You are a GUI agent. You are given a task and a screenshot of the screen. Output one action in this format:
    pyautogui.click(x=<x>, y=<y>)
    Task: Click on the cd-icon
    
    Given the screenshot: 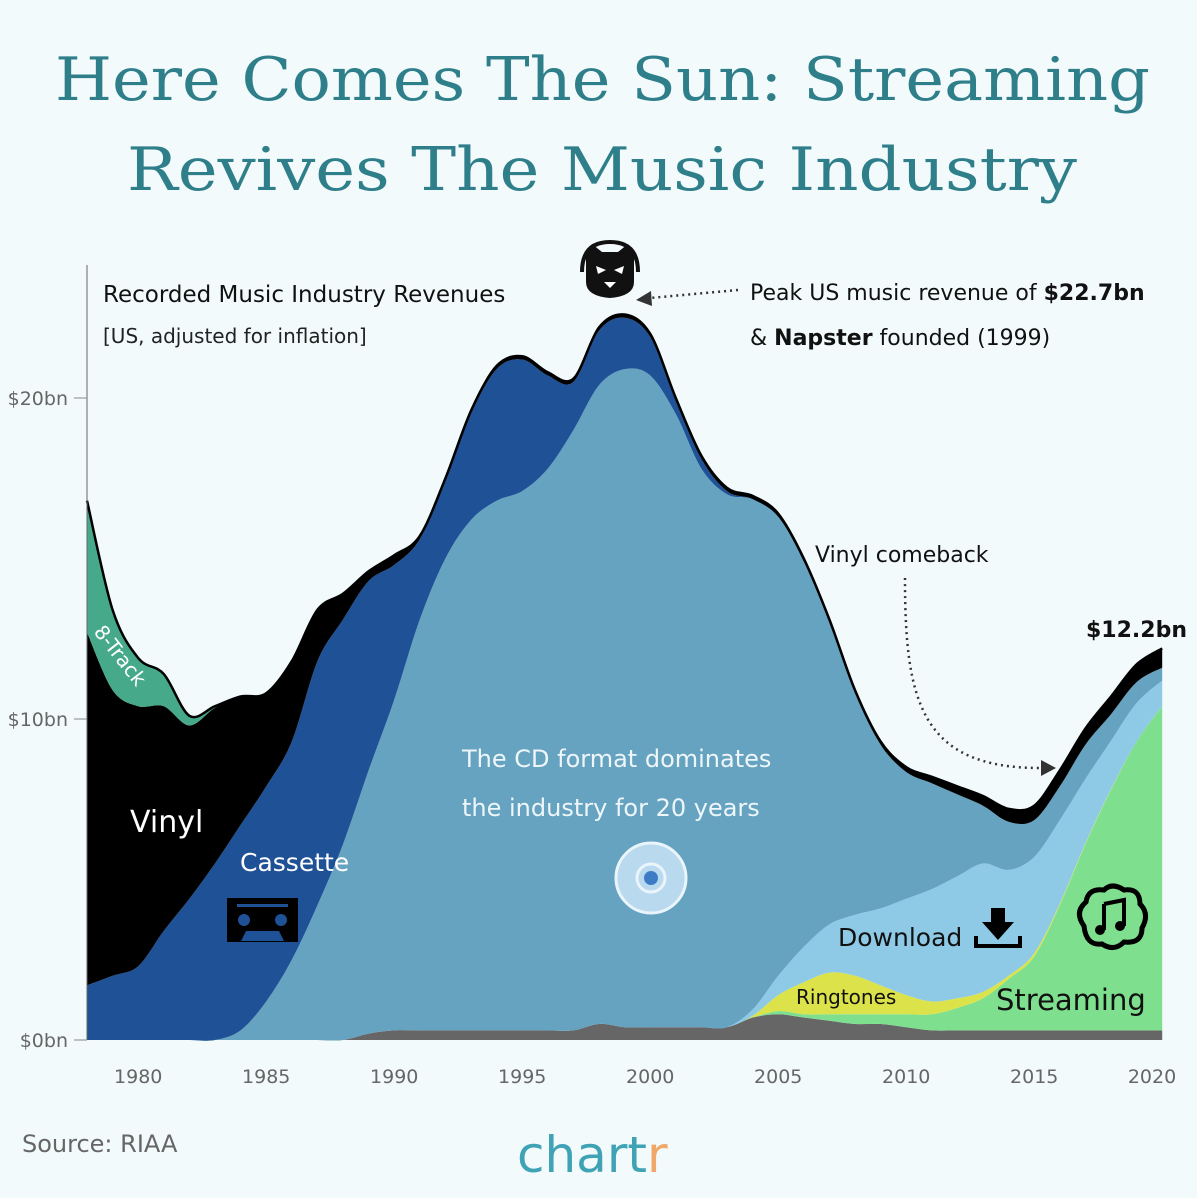 What is the action you would take?
    pyautogui.click(x=651, y=878)
    